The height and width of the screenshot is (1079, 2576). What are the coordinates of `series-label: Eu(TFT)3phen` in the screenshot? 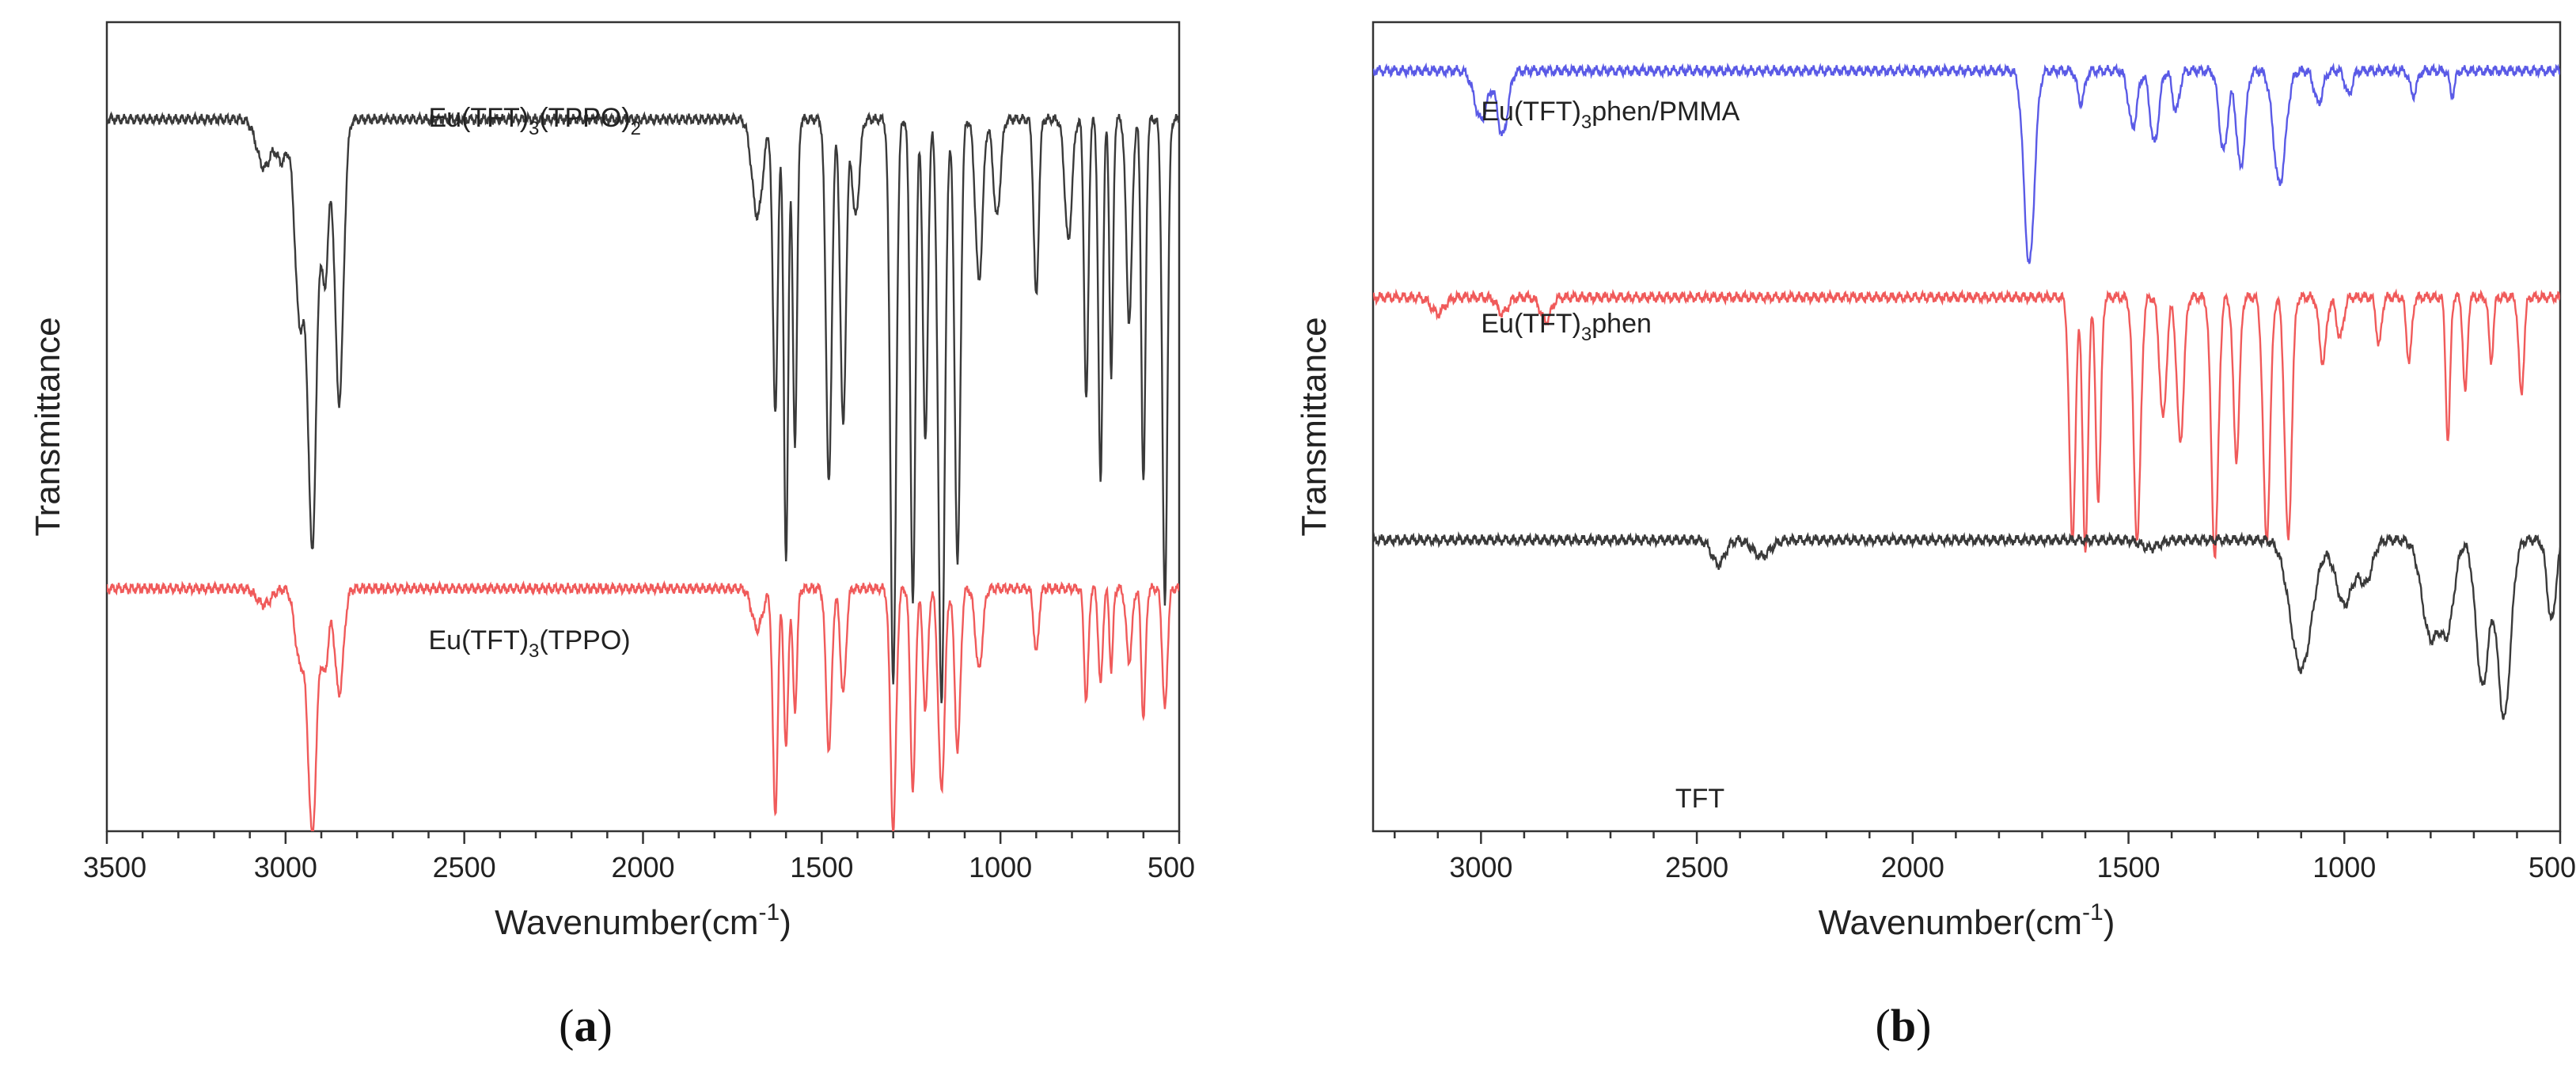 It's located at (1566, 327).